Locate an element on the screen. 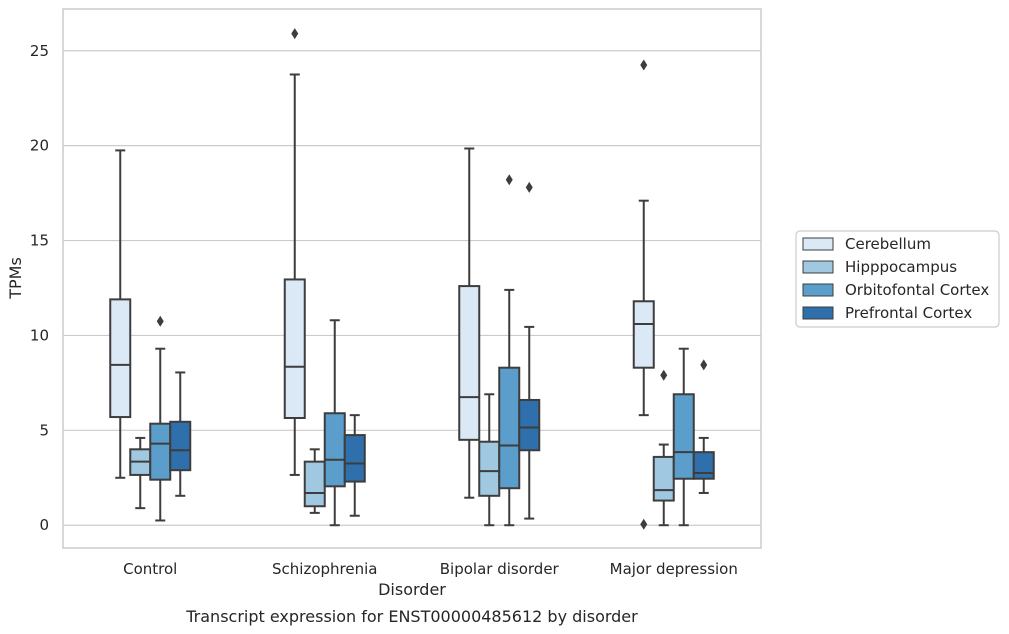 The height and width of the screenshot is (634, 1009). legend-frame is located at coordinates (897, 279).